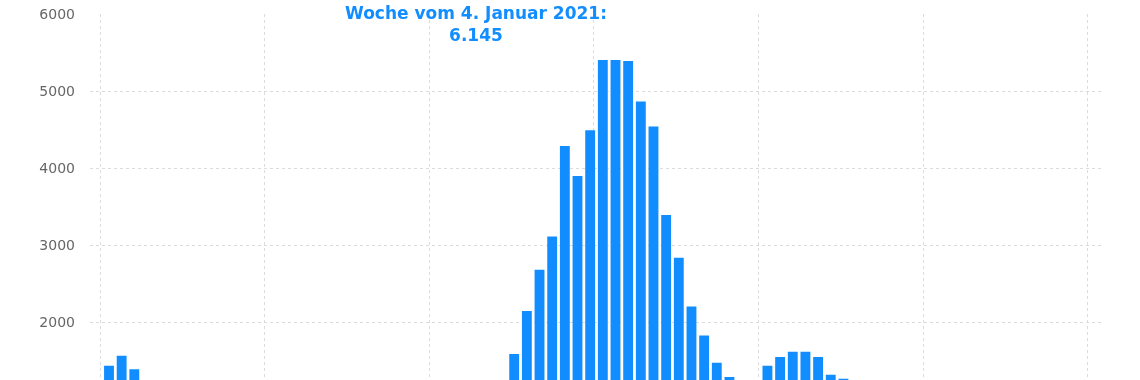 The width and height of the screenshot is (1140, 380). I want to click on y-tick-label: 4000, so click(57, 168).